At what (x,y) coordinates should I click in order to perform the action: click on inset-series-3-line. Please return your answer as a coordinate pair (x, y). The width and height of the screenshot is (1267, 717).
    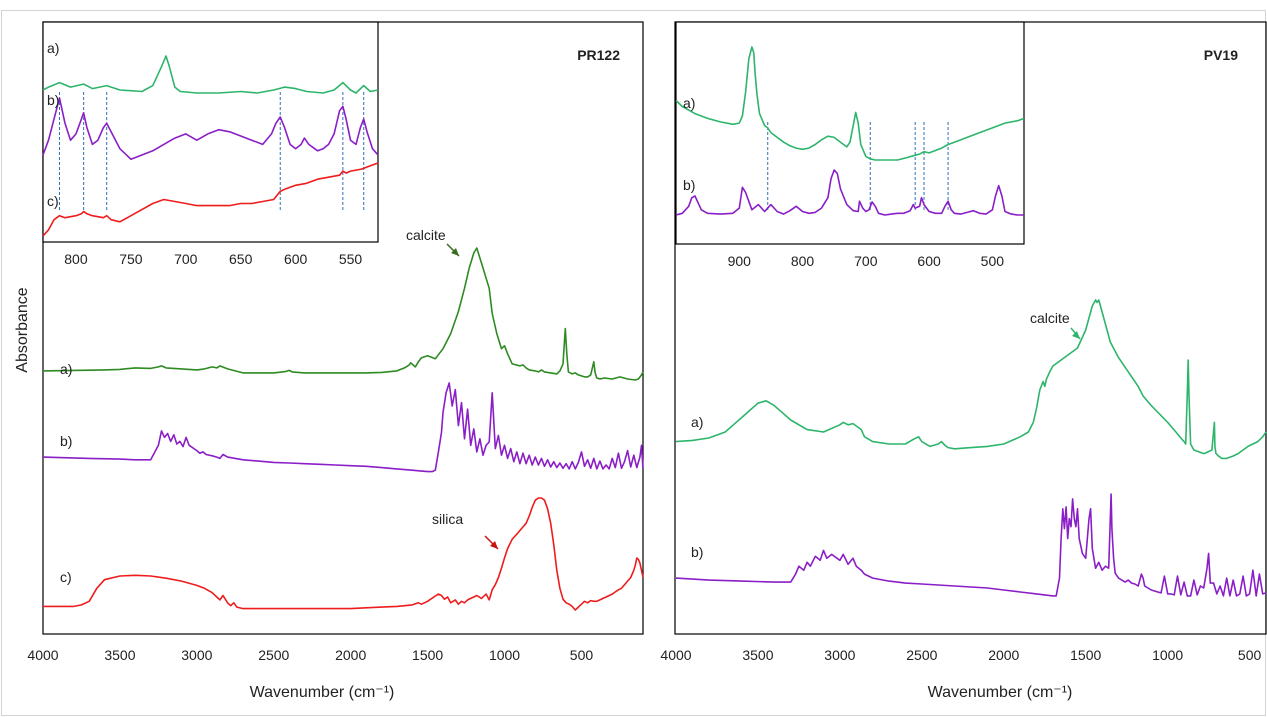
    Looking at the image, I should click on (210, 199).